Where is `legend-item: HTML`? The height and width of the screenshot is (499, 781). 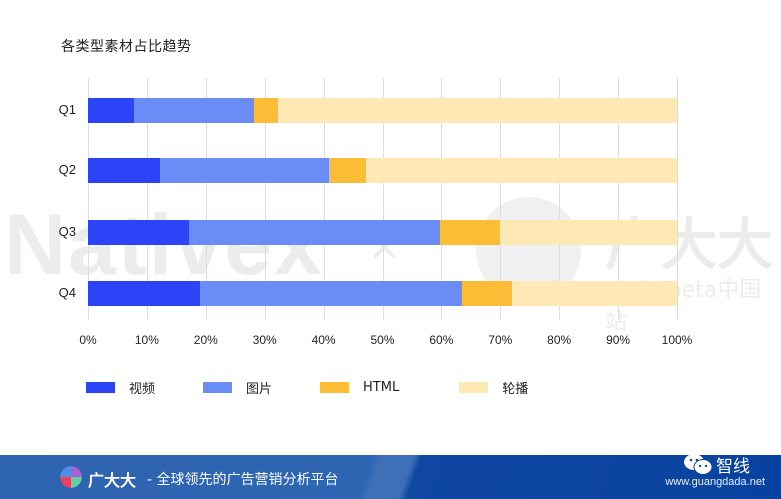 legend-item: HTML is located at coordinates (359, 387).